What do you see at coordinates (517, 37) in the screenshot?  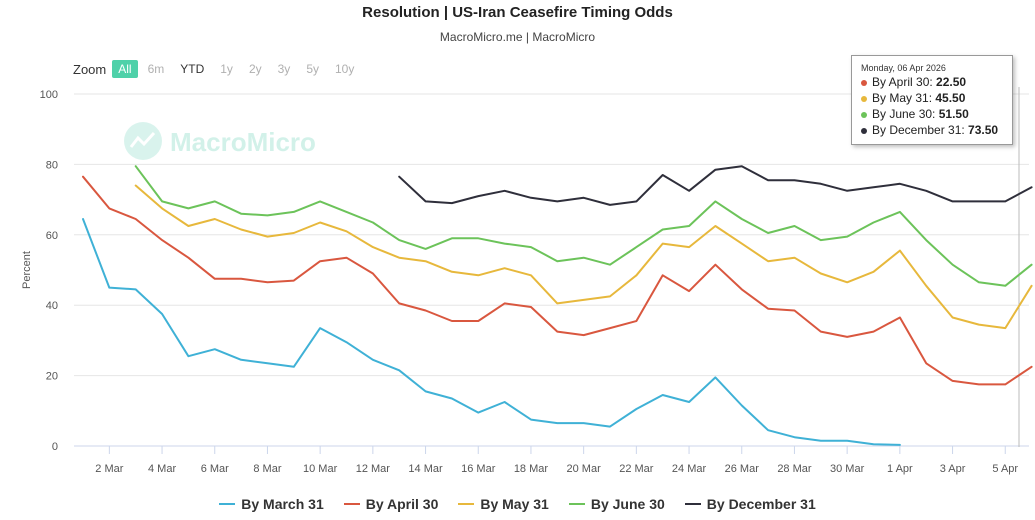 I see `chart-subtitle: MacroMicro.me | MacroMicro` at bounding box center [517, 37].